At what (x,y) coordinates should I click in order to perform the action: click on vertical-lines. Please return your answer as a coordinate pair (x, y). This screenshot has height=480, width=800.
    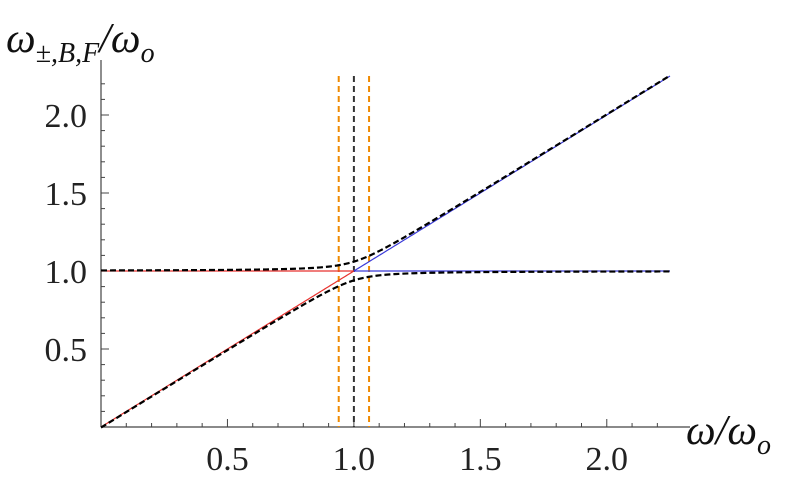
    Looking at the image, I should click on (354, 251).